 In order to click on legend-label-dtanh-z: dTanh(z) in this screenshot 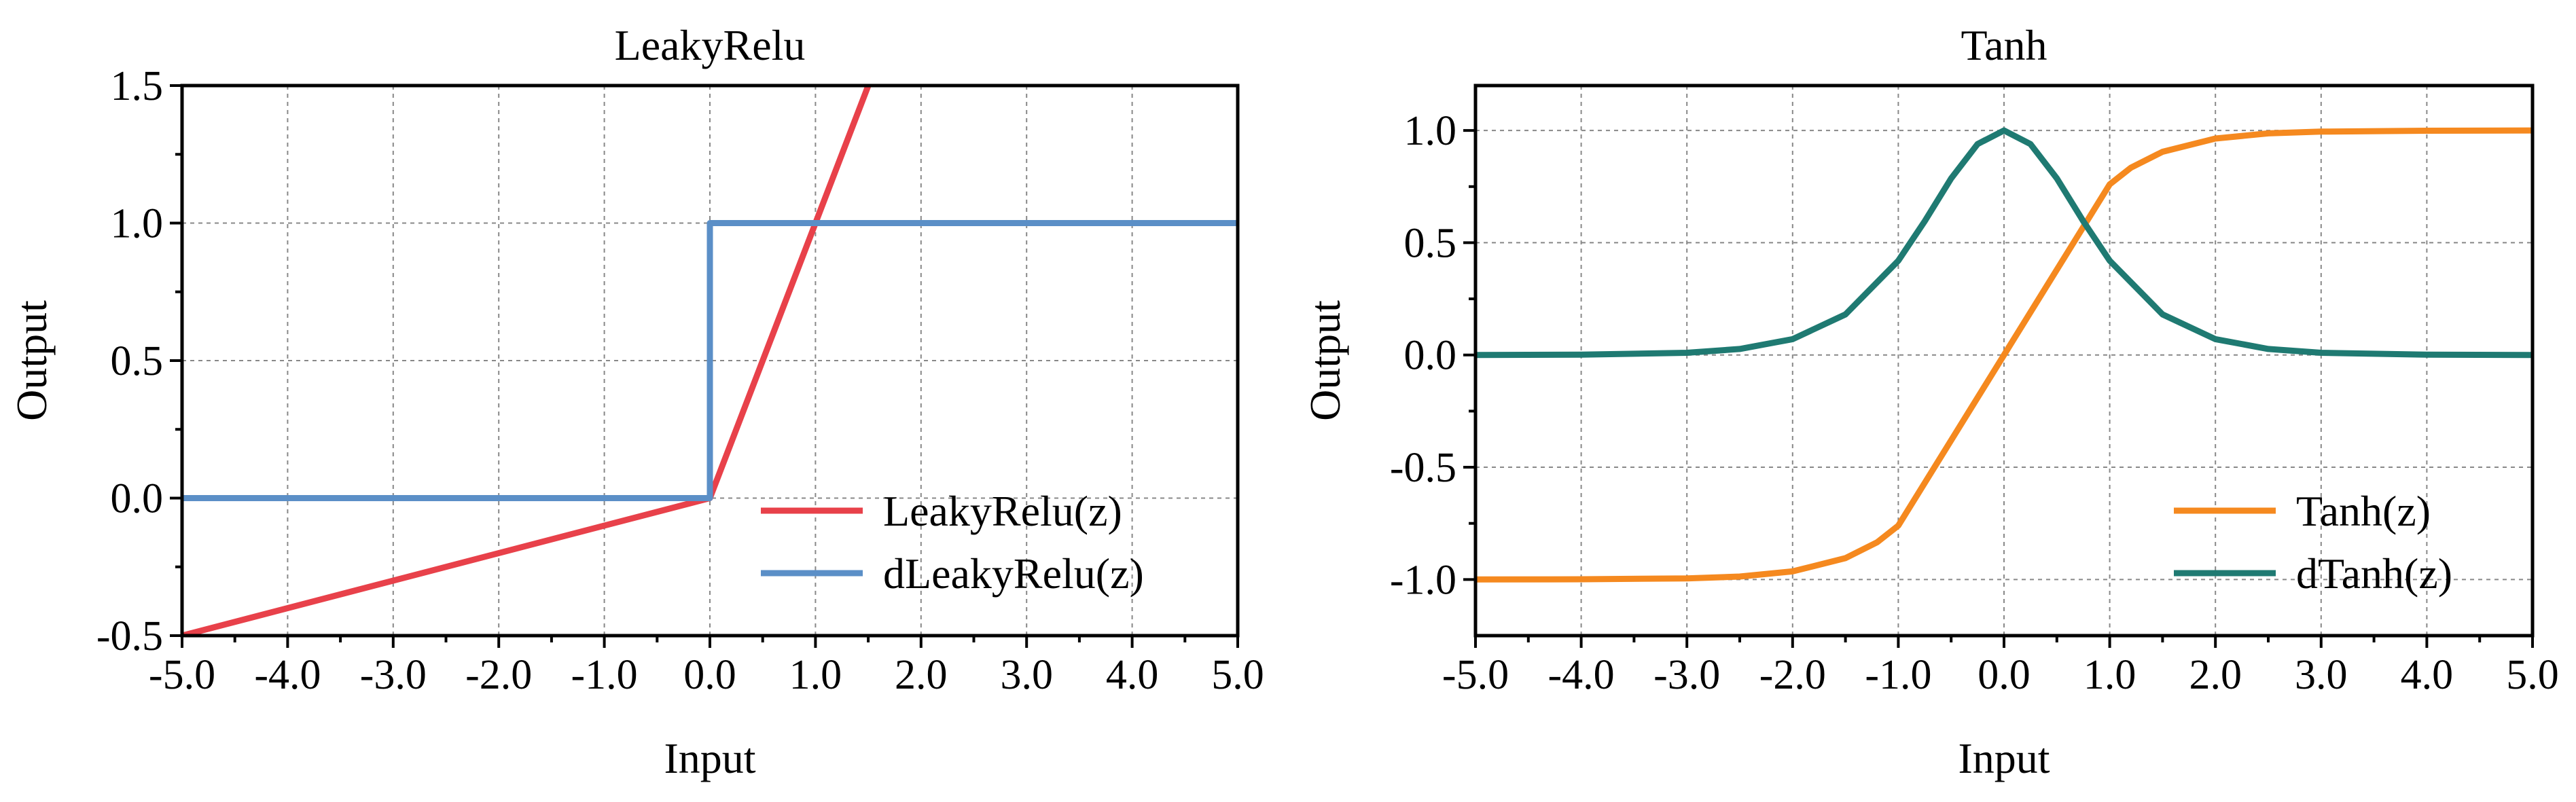, I will do `click(2374, 573)`.